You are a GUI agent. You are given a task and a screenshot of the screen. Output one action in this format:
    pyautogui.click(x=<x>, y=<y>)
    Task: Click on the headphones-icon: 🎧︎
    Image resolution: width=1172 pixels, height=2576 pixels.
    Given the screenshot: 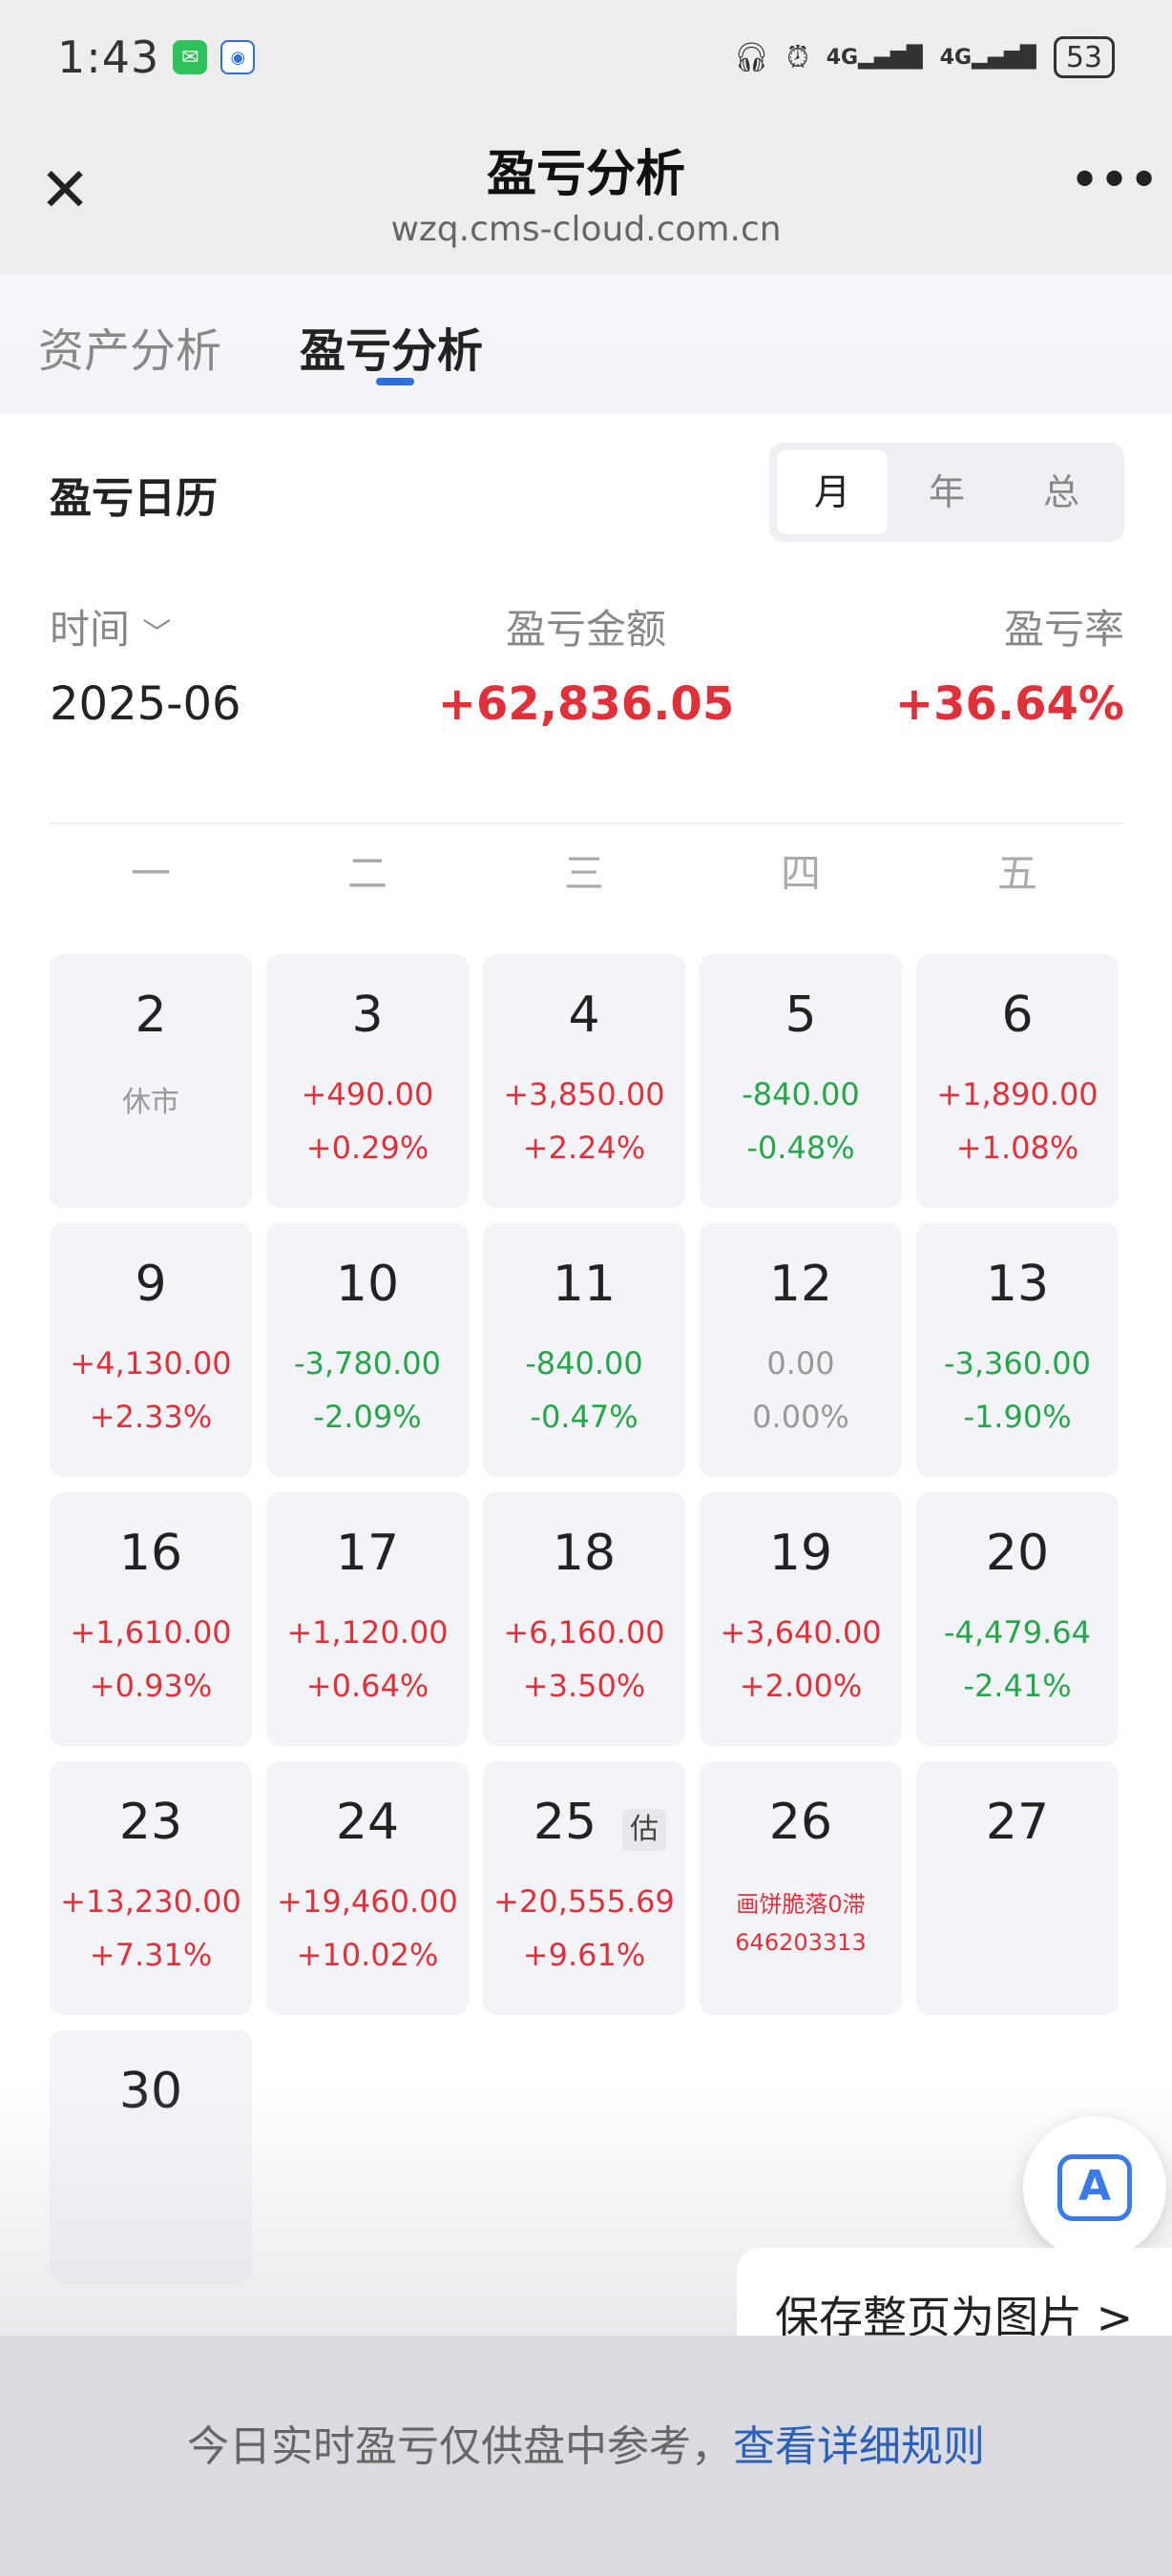 What is the action you would take?
    pyautogui.click(x=751, y=57)
    